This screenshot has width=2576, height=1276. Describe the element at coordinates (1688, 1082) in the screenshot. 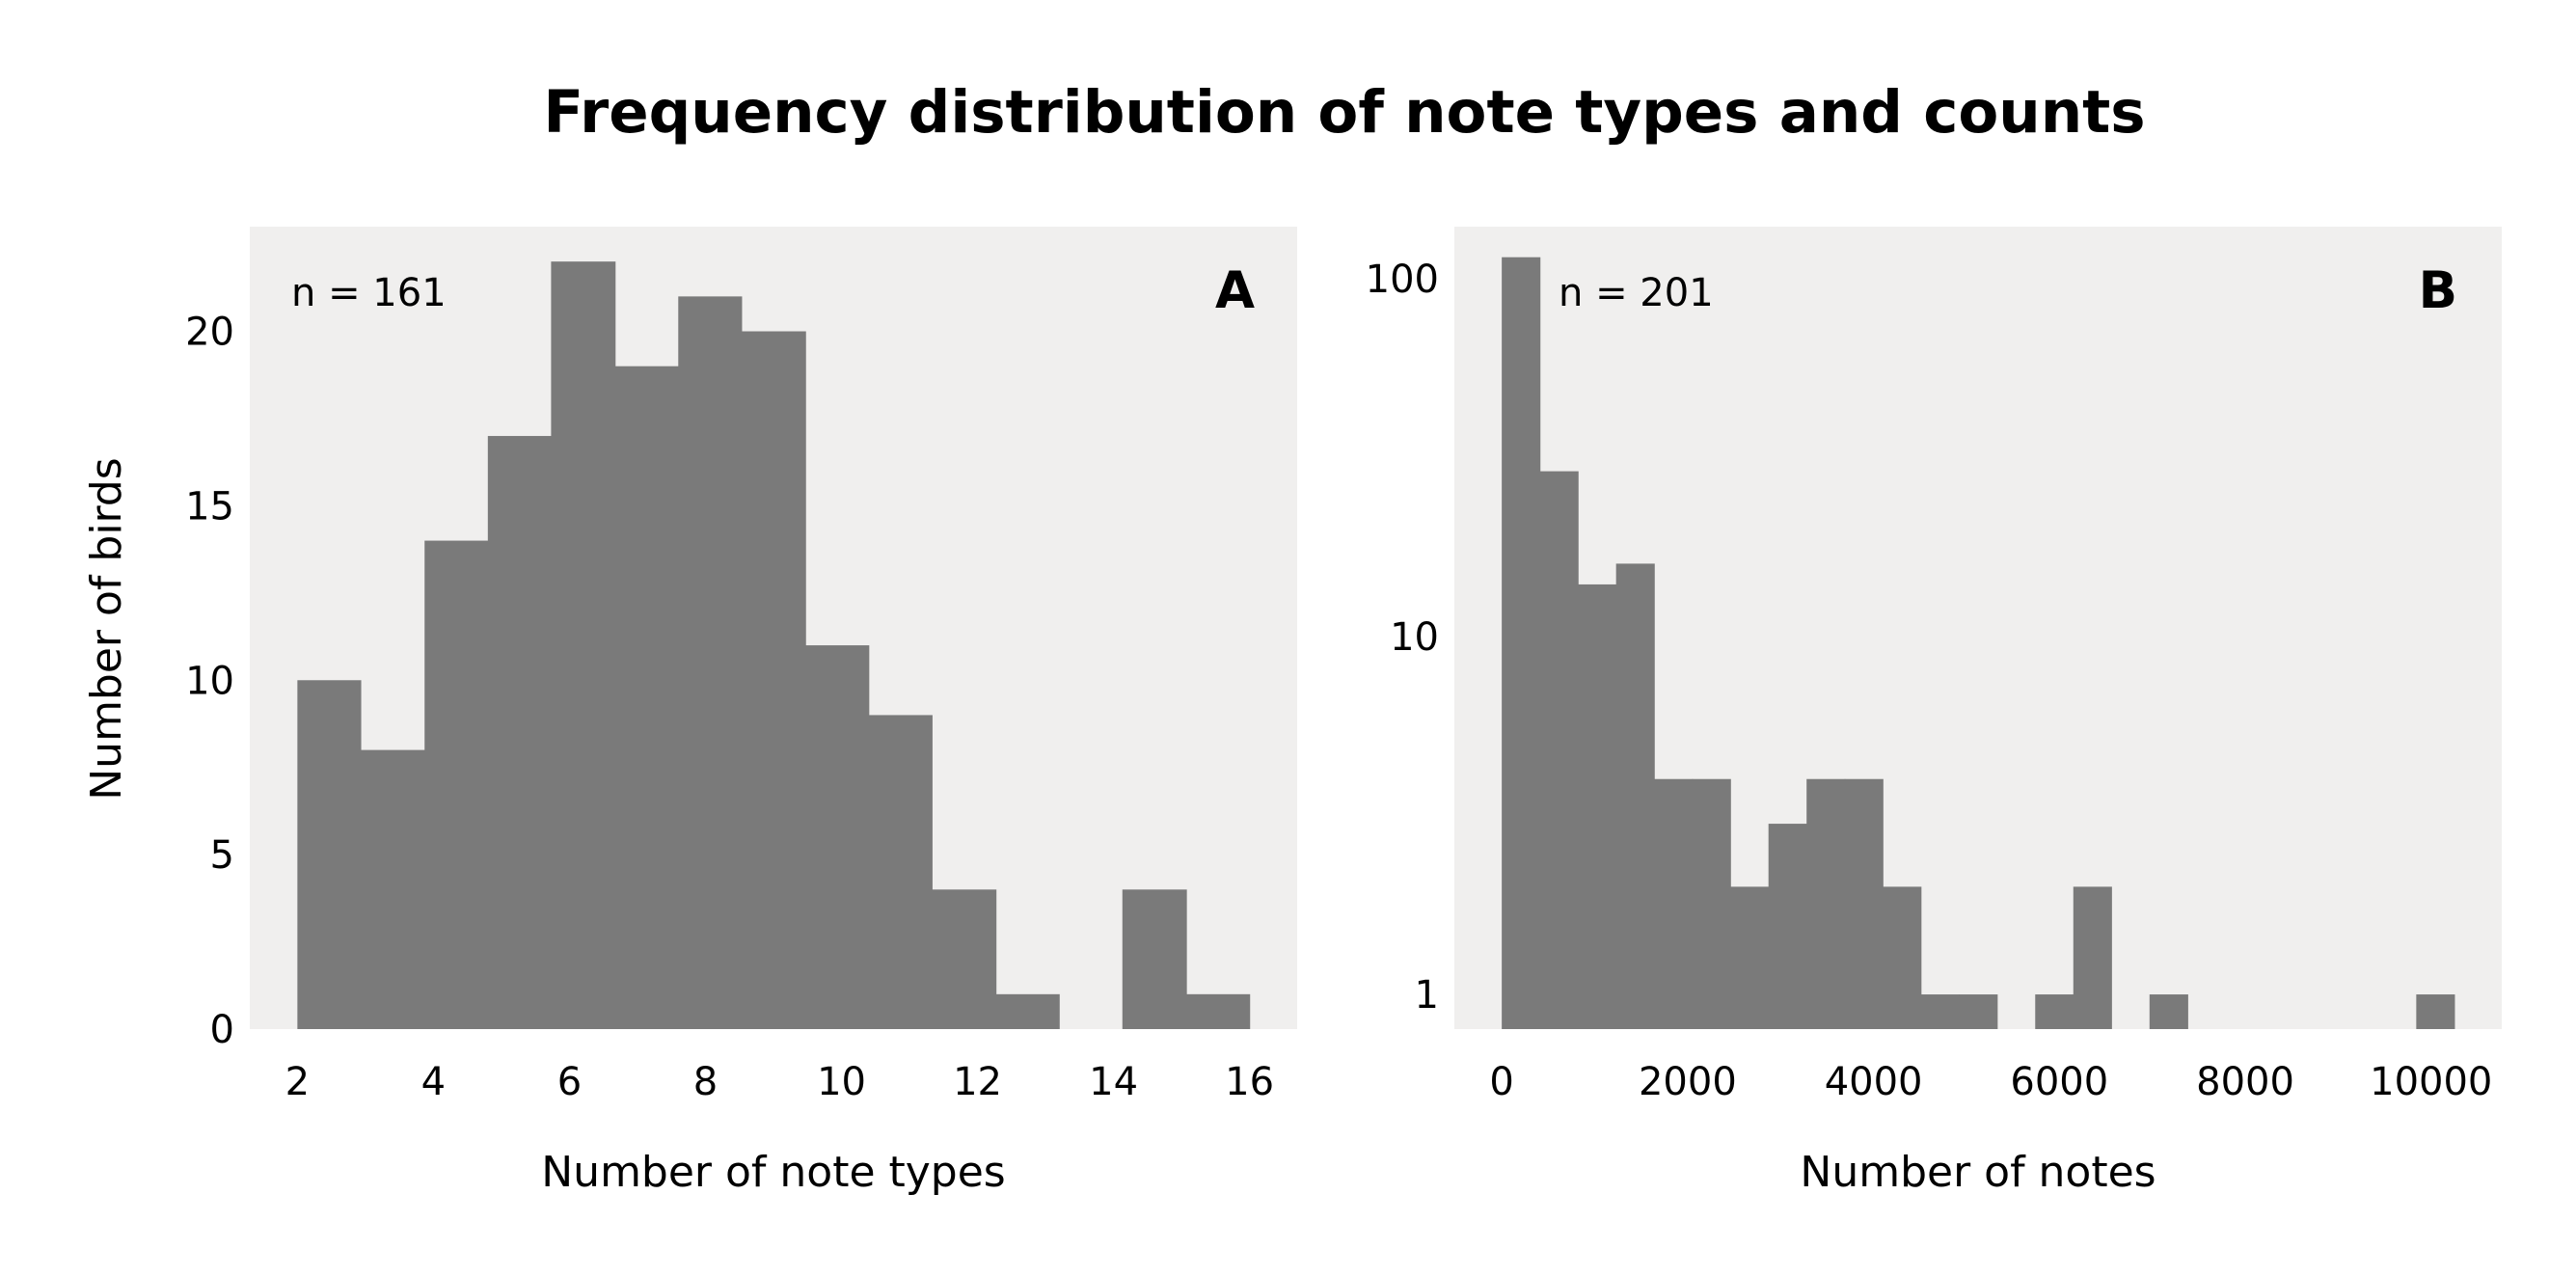

I see `panel-b-x-tick-label: 2000` at that location.